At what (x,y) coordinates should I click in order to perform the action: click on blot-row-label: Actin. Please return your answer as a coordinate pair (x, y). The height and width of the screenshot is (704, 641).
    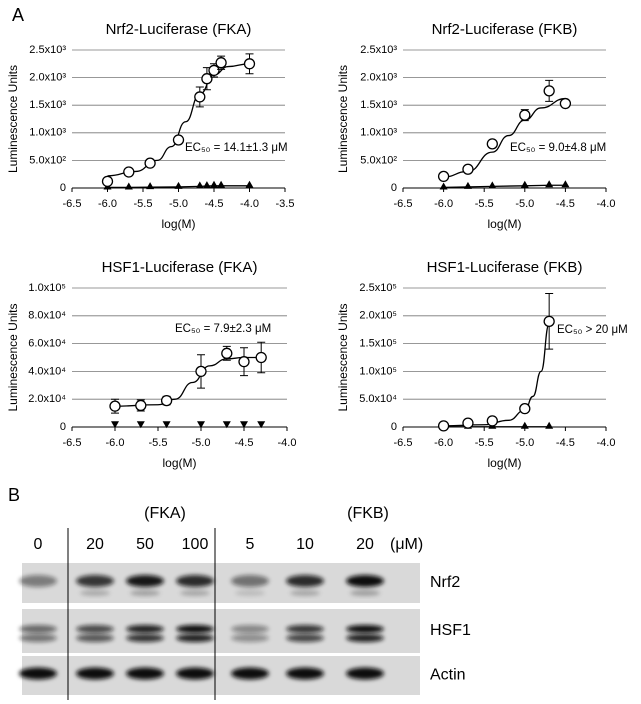
    Looking at the image, I should click on (448, 675).